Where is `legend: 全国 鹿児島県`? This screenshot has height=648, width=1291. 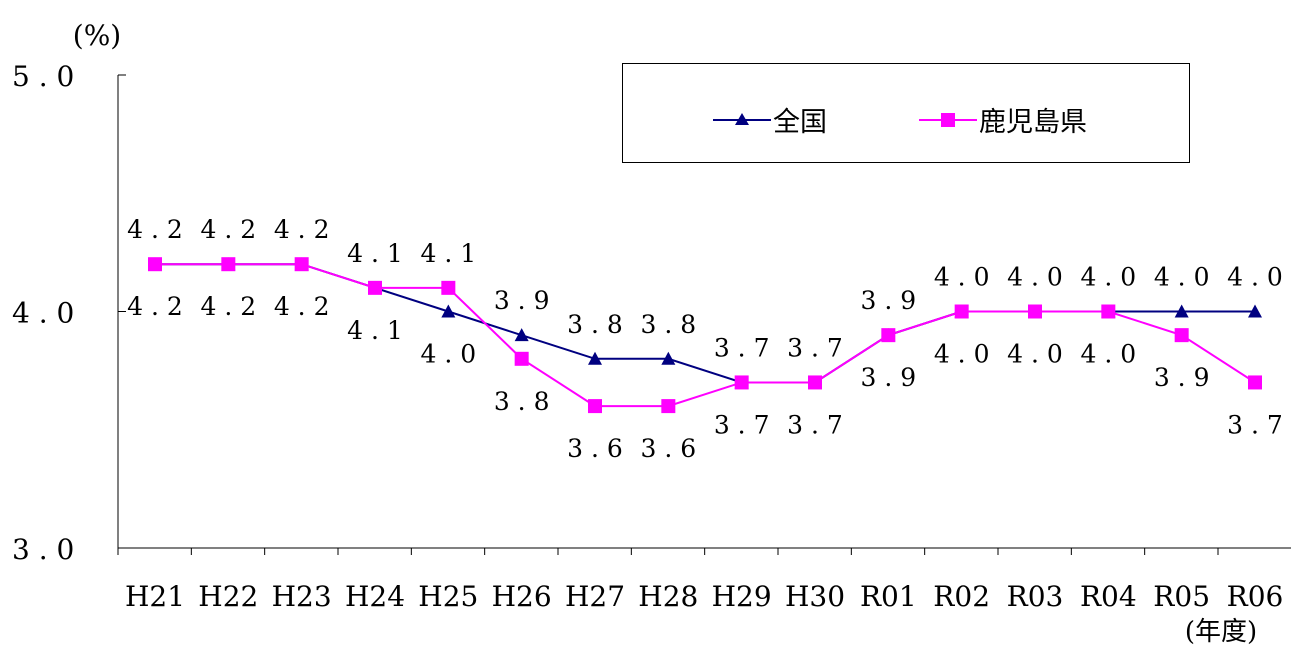 legend: 全国 鹿児島県 is located at coordinates (906, 113).